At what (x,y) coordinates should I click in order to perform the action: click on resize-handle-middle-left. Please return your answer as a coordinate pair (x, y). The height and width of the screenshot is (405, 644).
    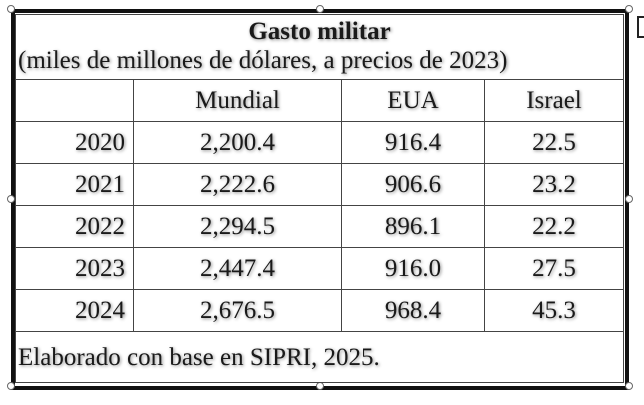
    Looking at the image, I should click on (11, 199).